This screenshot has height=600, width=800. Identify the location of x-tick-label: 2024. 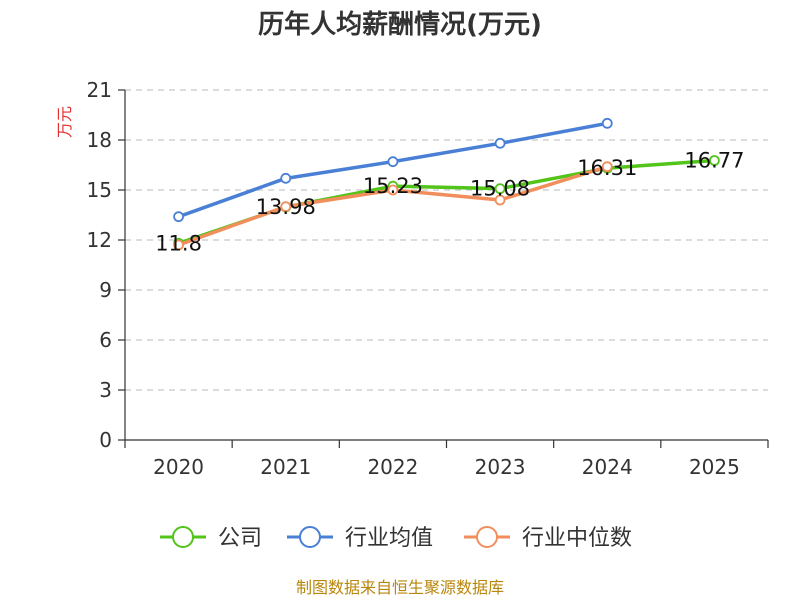
(607, 467).